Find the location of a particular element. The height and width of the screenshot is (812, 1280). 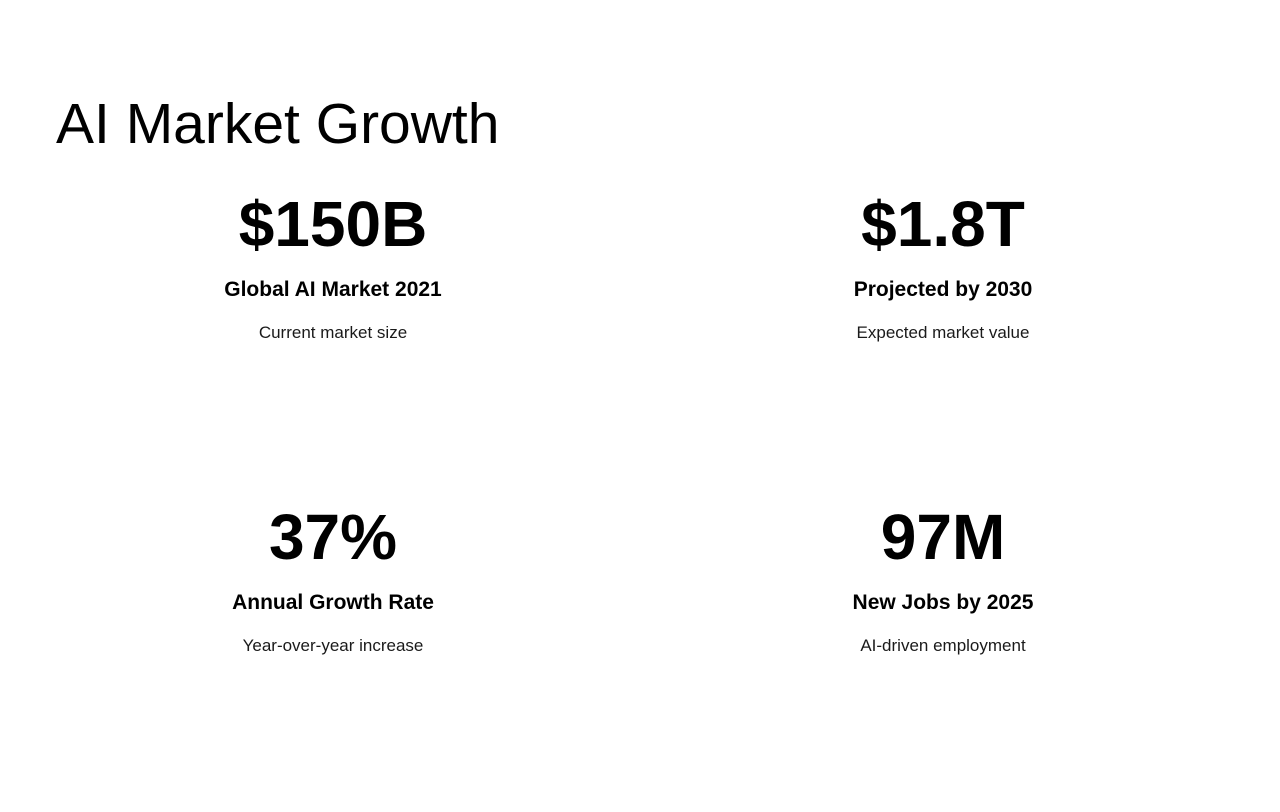

stat-value: 97M is located at coordinates (943, 537).